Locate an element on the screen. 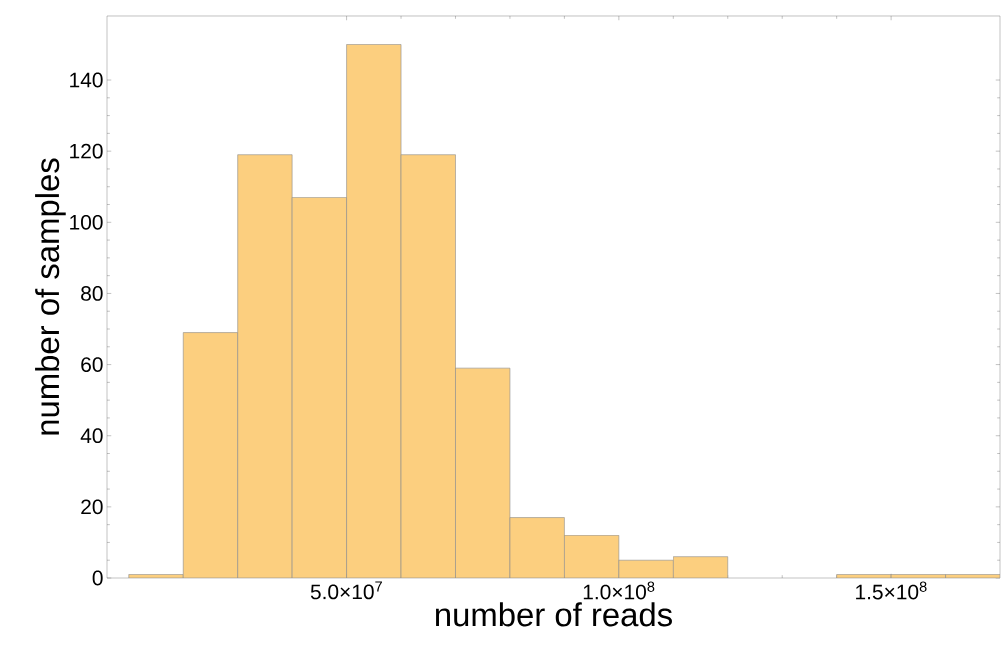 Image resolution: width=1005 pixels, height=658 pixels. x-tick-label: 5.0×10$^{7}$ is located at coordinates (346, 590).